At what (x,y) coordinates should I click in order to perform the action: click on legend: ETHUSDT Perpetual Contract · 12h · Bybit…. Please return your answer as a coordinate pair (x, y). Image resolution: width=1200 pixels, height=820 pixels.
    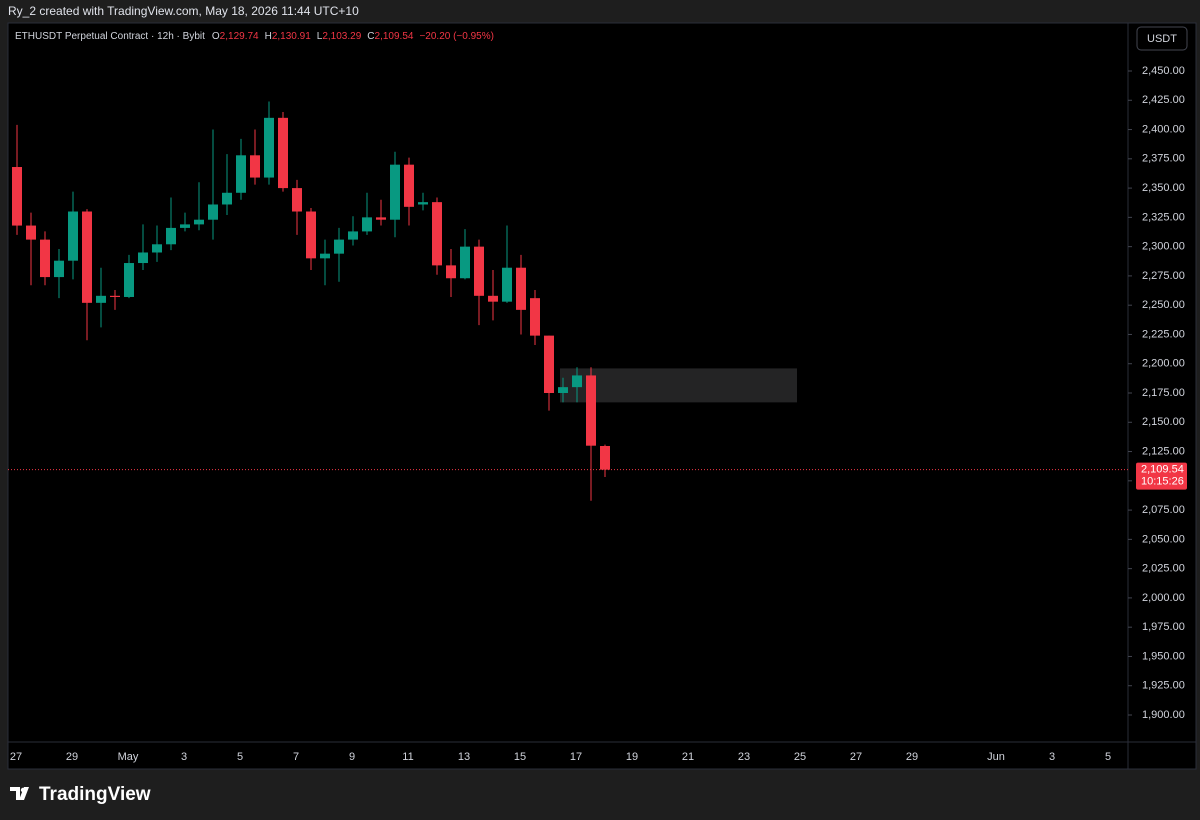
    Looking at the image, I should click on (254, 36).